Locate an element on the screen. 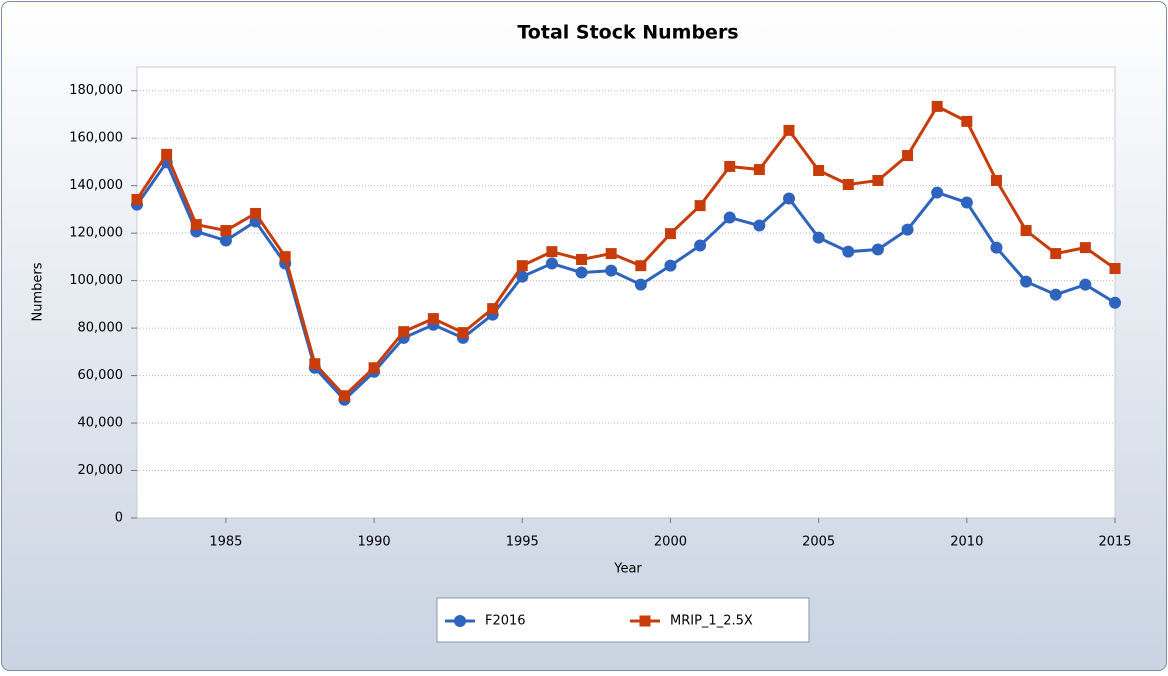 The image size is (1168, 676). legend-label: F2016 is located at coordinates (505, 621).